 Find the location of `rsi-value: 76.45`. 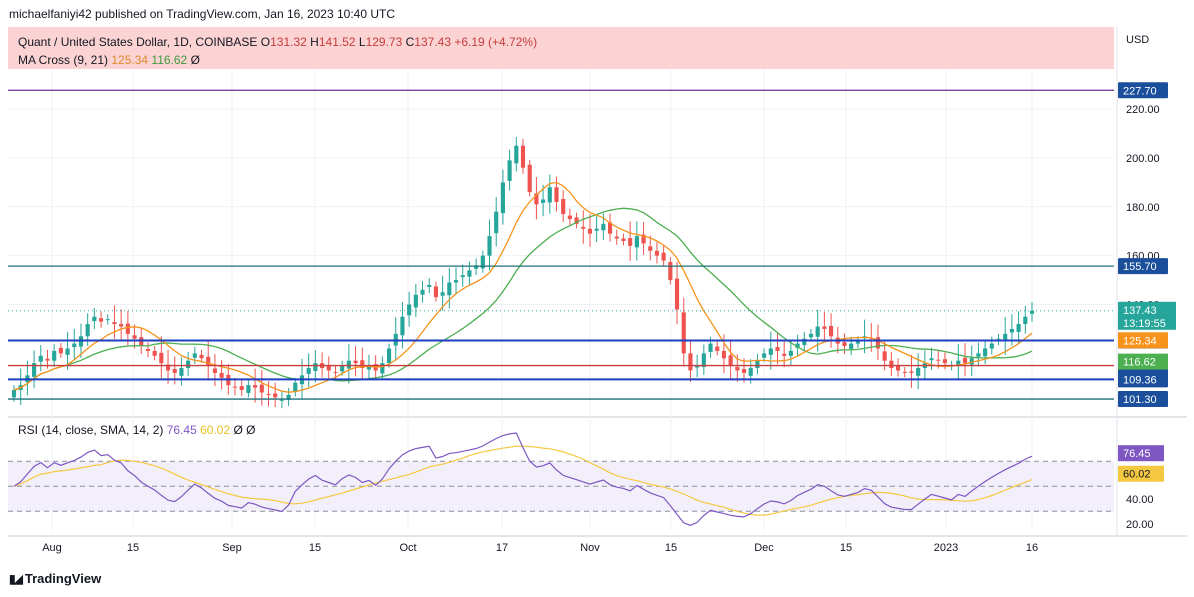

rsi-value: 76.45 is located at coordinates (181, 430).